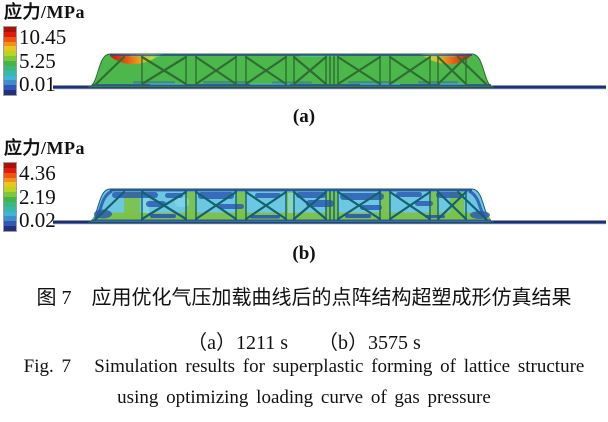  I want to click on slope-streak-left-b, so click(103, 205).